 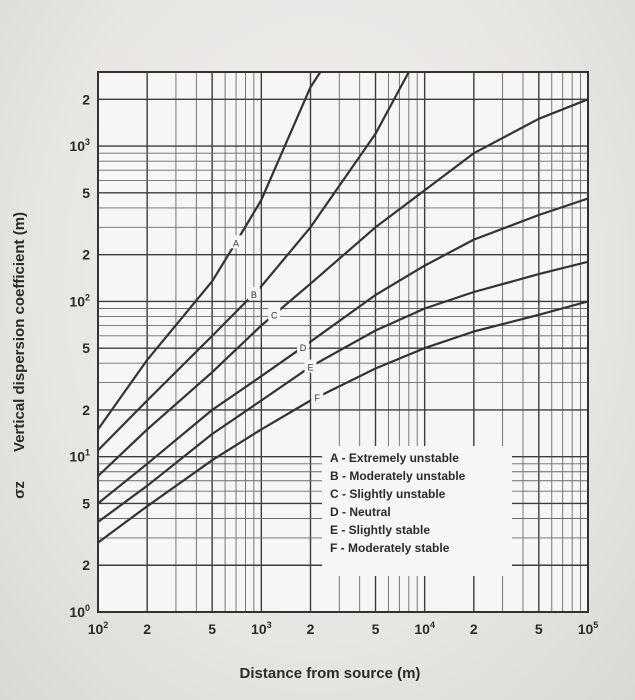 What do you see at coordinates (398, 476) in the screenshot?
I see `legend-item: B - Moderately unstable` at bounding box center [398, 476].